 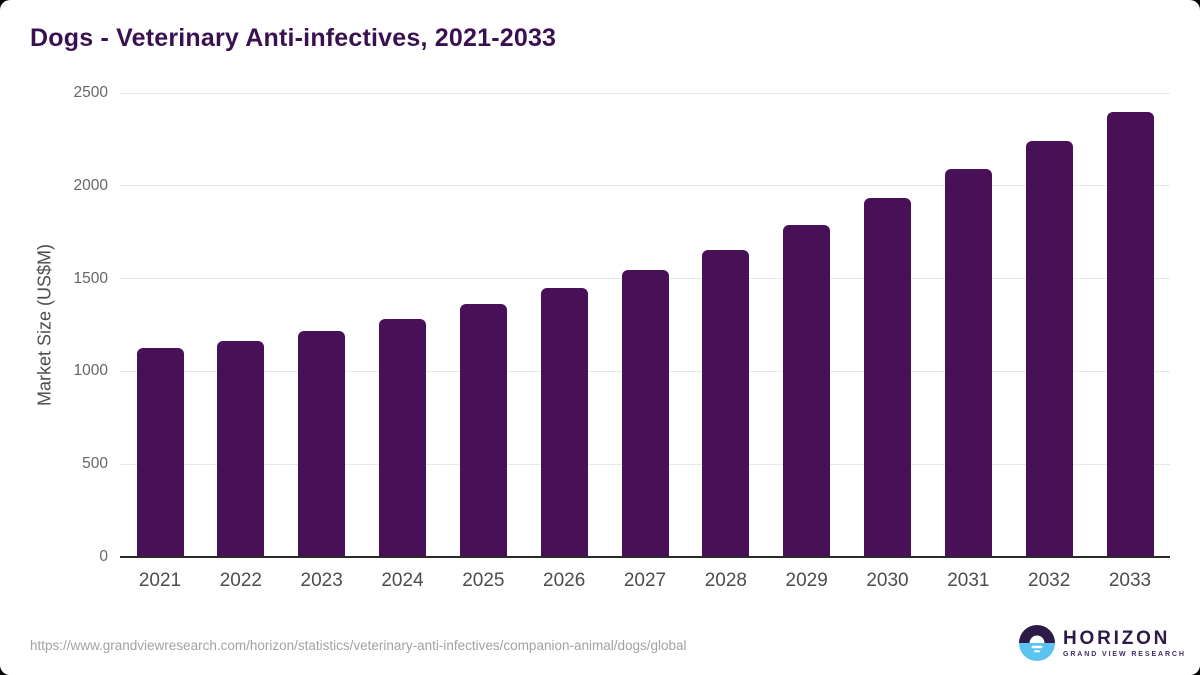 I want to click on x-tick-label-2031: 2031, so click(x=968, y=580).